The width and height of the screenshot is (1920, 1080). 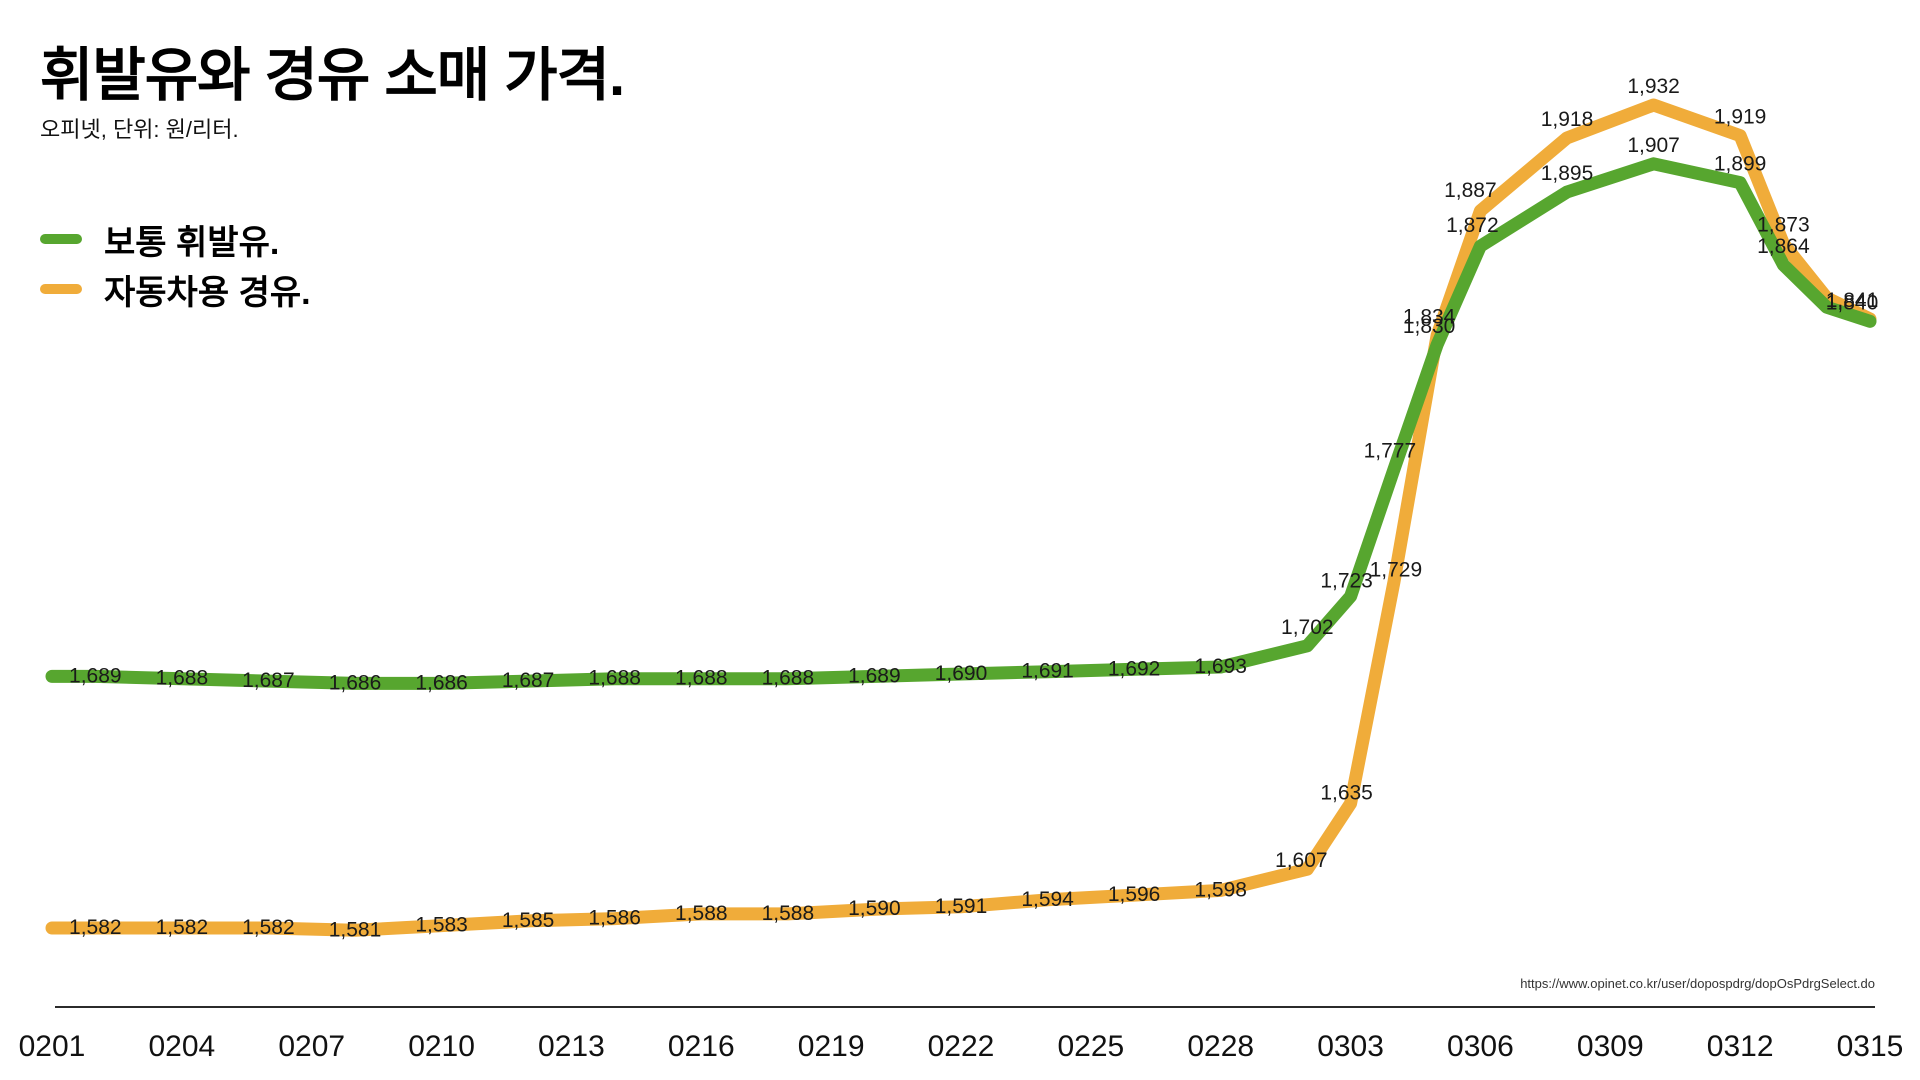 What do you see at coordinates (1396, 569) in the screenshot?
I see `diesel-point-label: 1,729` at bounding box center [1396, 569].